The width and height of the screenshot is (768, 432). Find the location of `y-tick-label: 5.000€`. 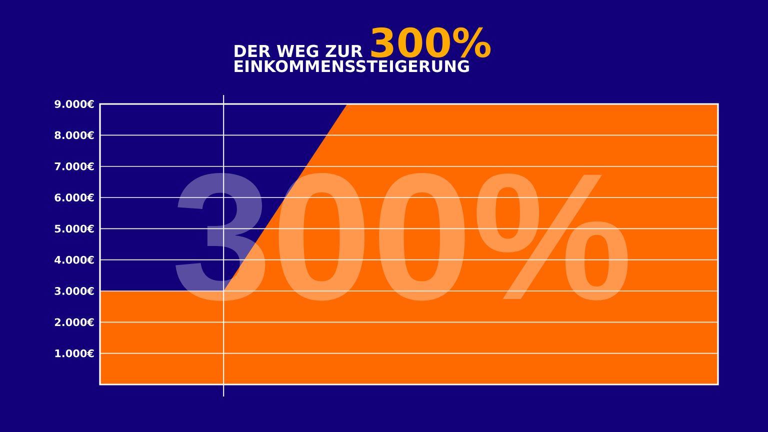

y-tick-label: 5.000€ is located at coordinates (74, 228).